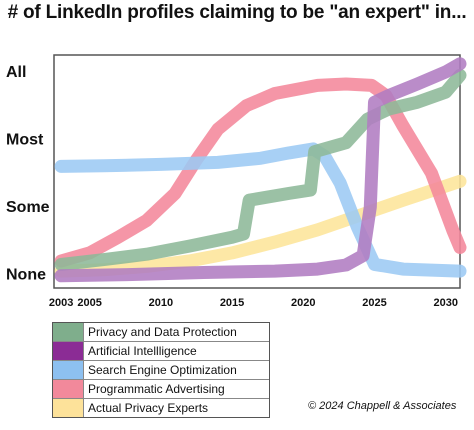 Image resolution: width=474 pixels, height=430 pixels. I want to click on legend-label: Artificial Intellligence, so click(142, 351).